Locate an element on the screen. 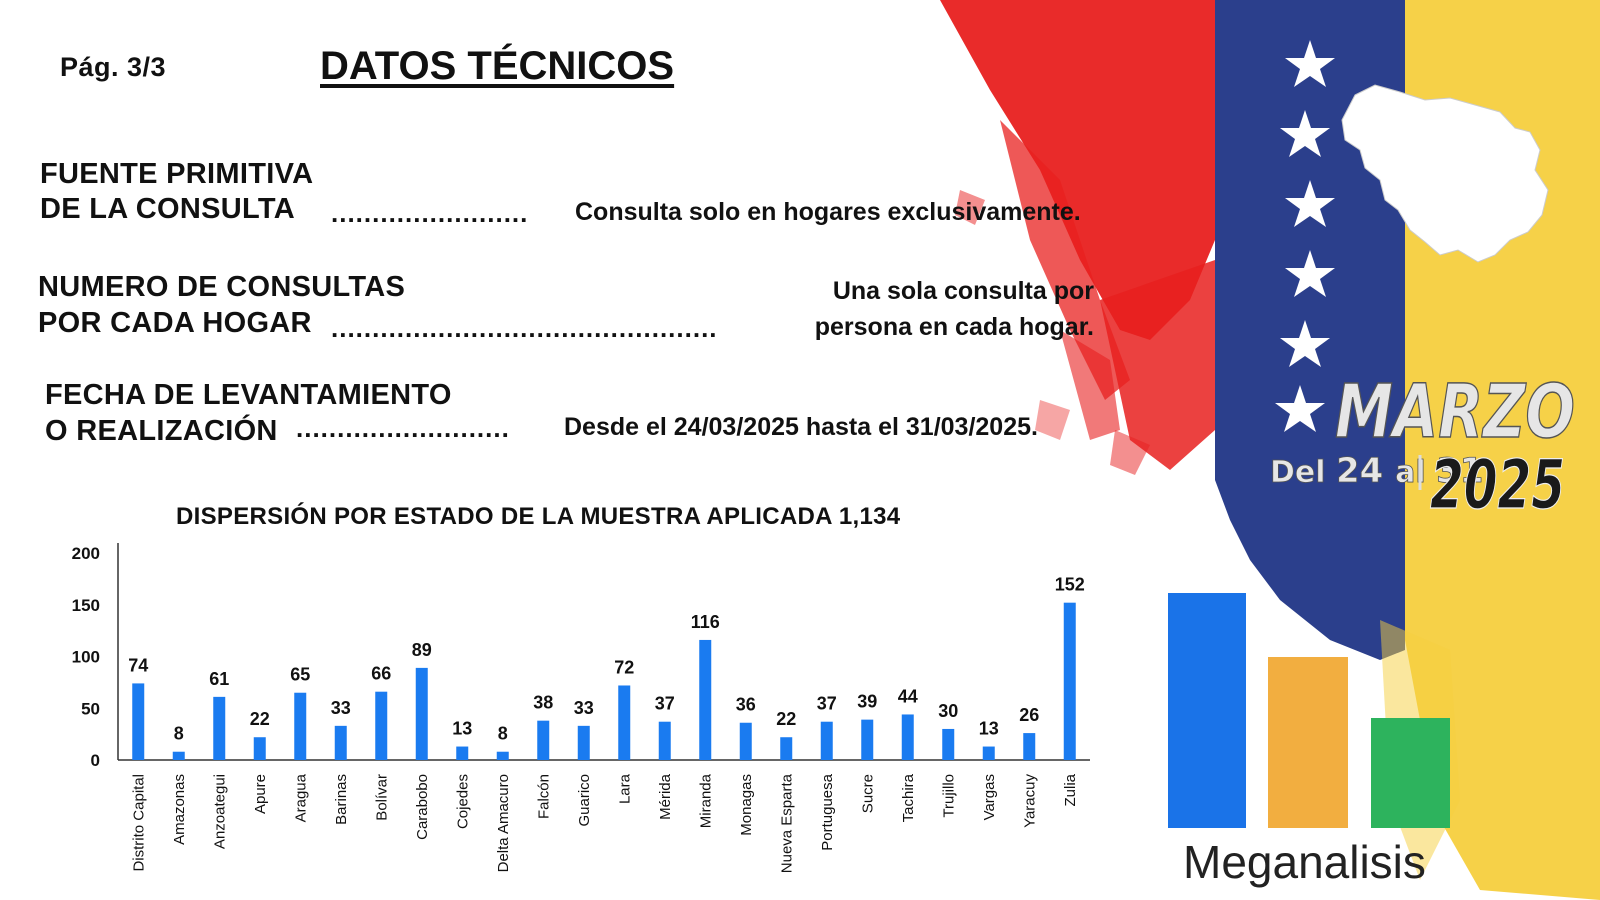  field-3-label-line-2: O REALIZACIÓN is located at coordinates (161, 431).